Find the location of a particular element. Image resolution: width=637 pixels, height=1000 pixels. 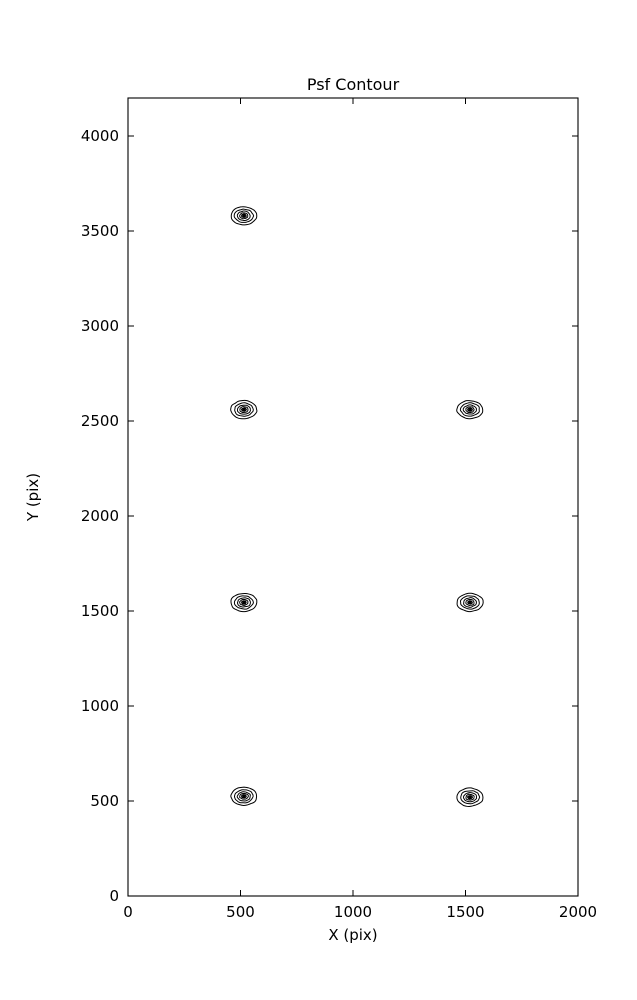

y-tick-label: 1500 is located at coordinates (100, 611).